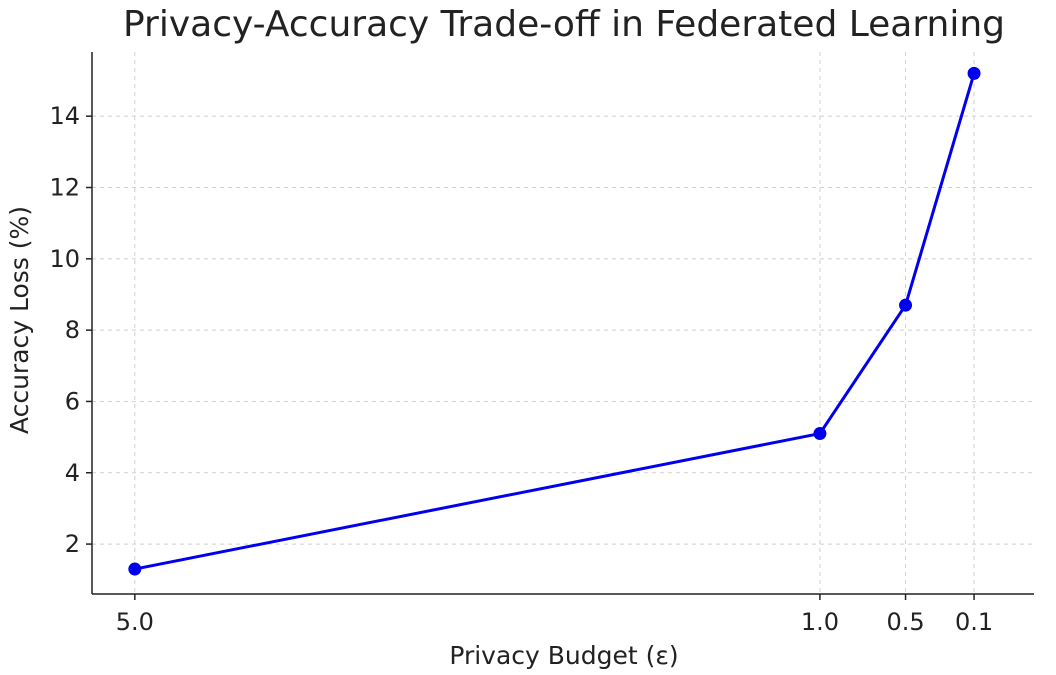  I want to click on y-tick-label: 2, so click(72, 544).